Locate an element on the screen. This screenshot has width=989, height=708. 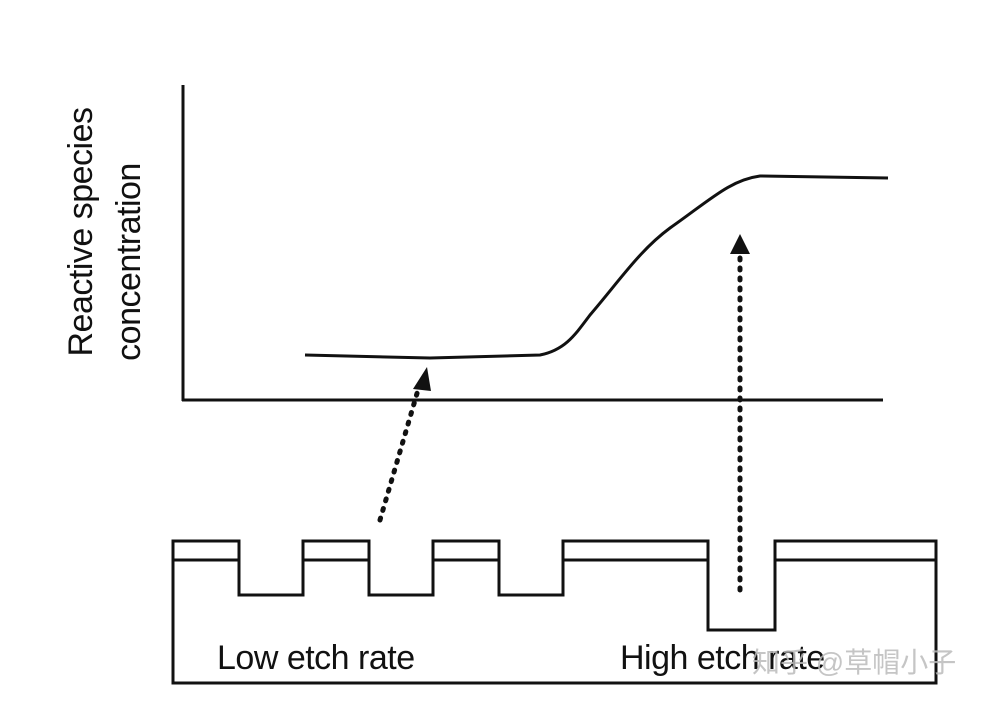
axis-label-line: concentration is located at coordinates (129, 262).